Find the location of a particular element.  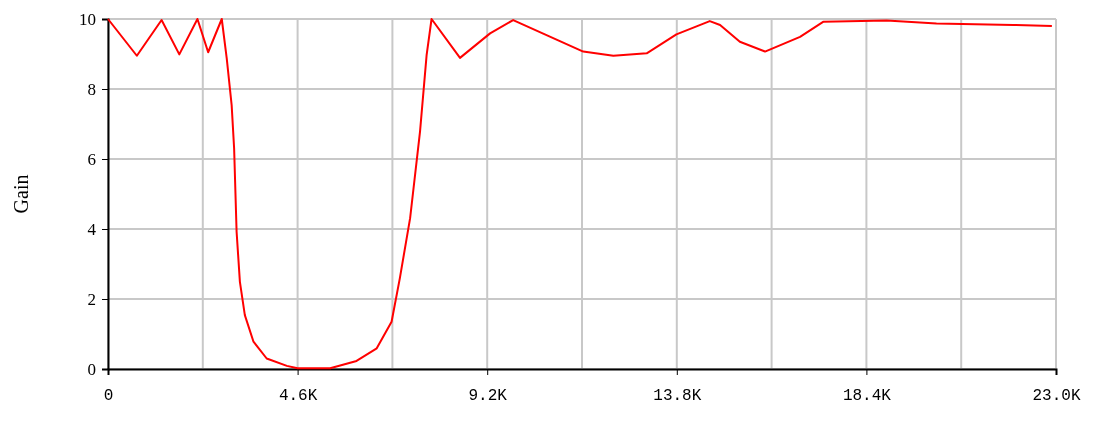

x-tick-label: 4.6K is located at coordinates (298, 396).